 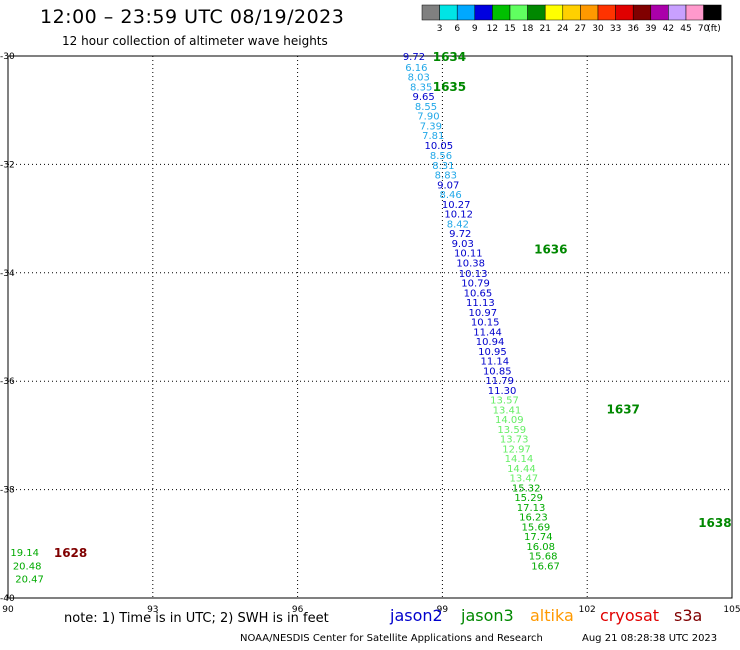 I want to click on scale-label: 42, so click(x=668, y=29).